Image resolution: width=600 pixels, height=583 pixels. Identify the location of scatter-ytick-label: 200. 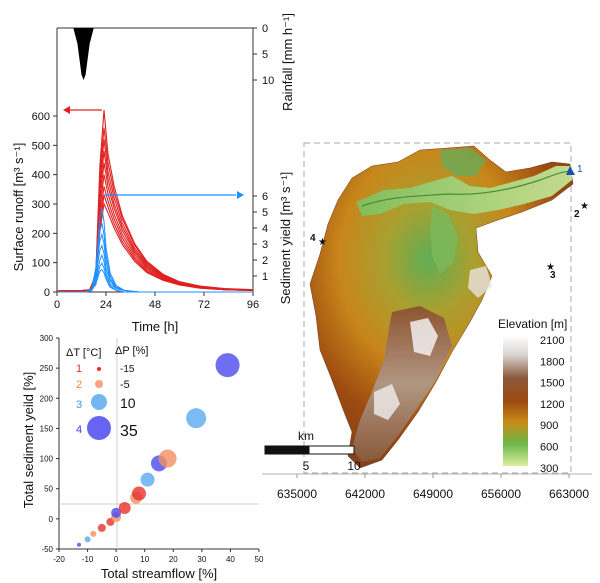
(47, 398).